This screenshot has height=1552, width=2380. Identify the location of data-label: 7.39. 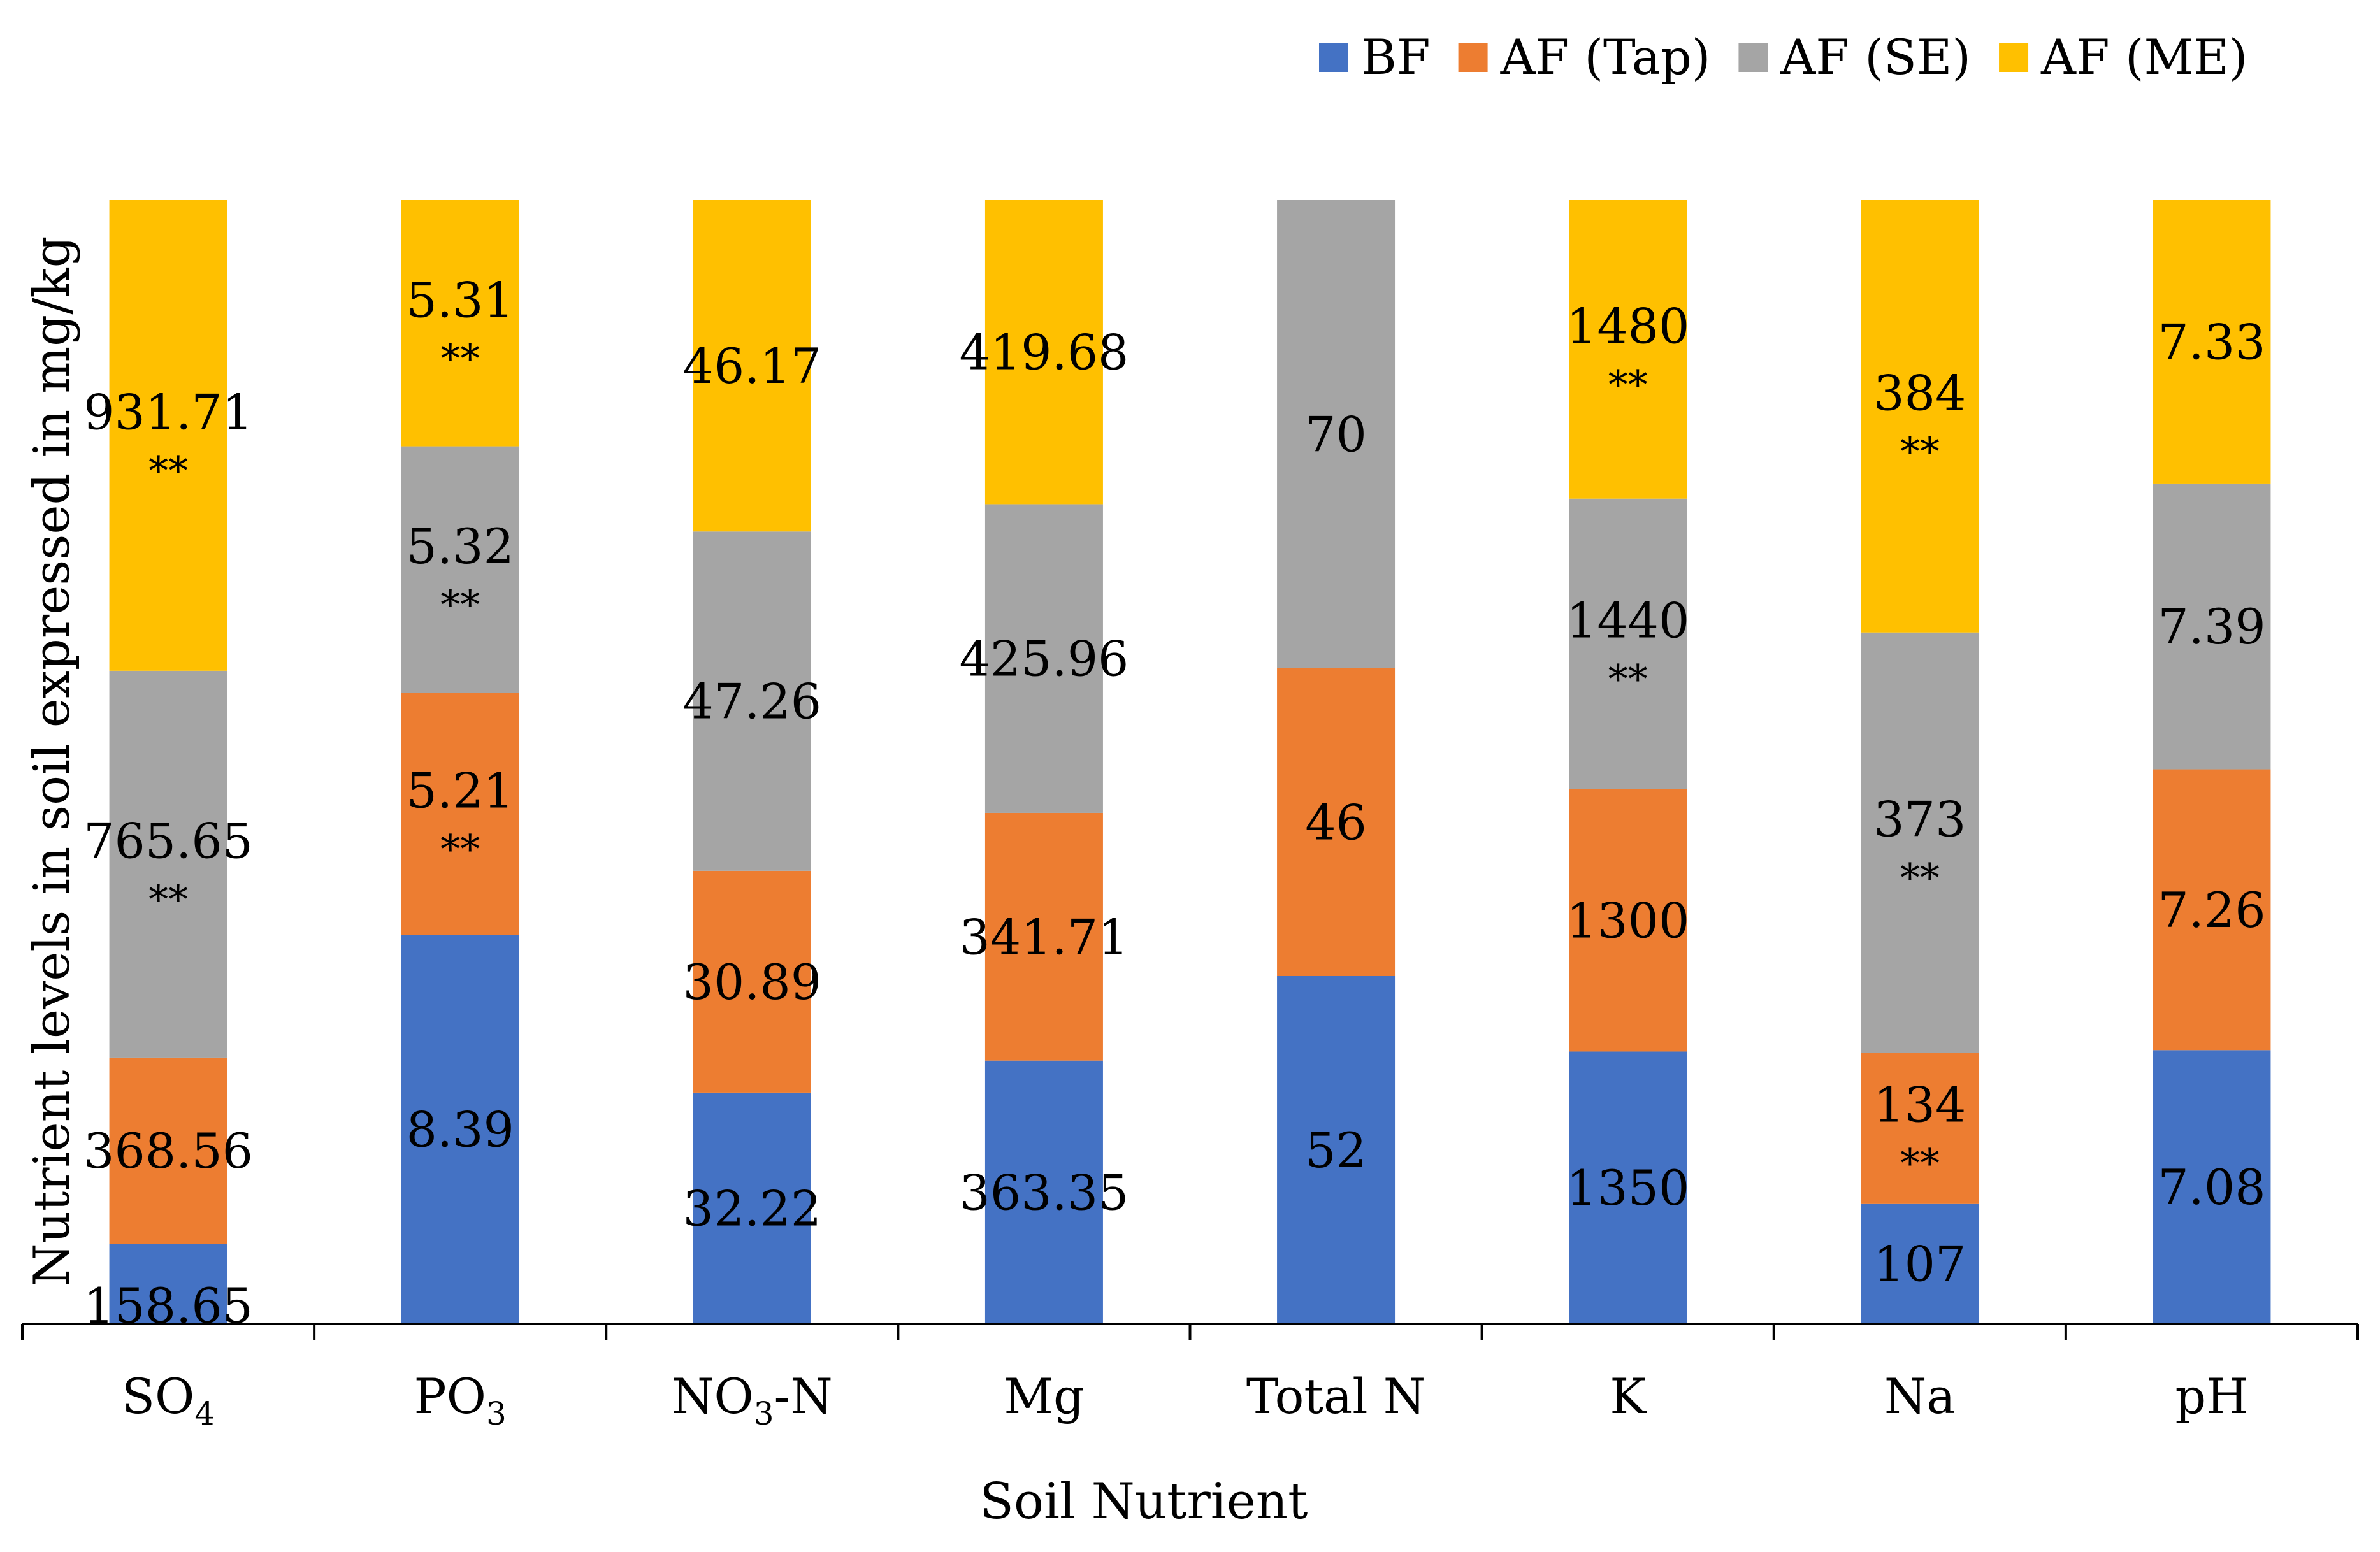
(2211, 626).